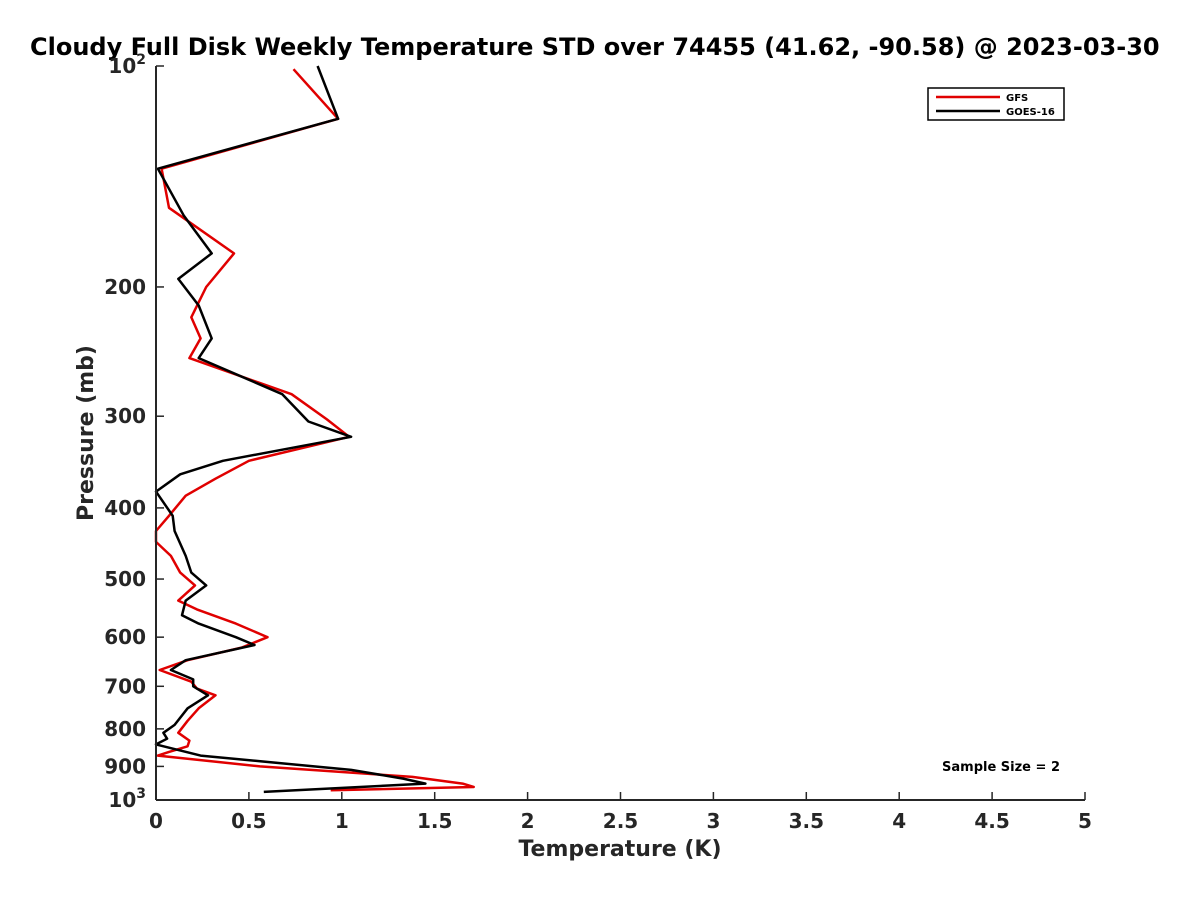 The image size is (1200, 900). I want to click on x-tick-label: 3, so click(713, 821).